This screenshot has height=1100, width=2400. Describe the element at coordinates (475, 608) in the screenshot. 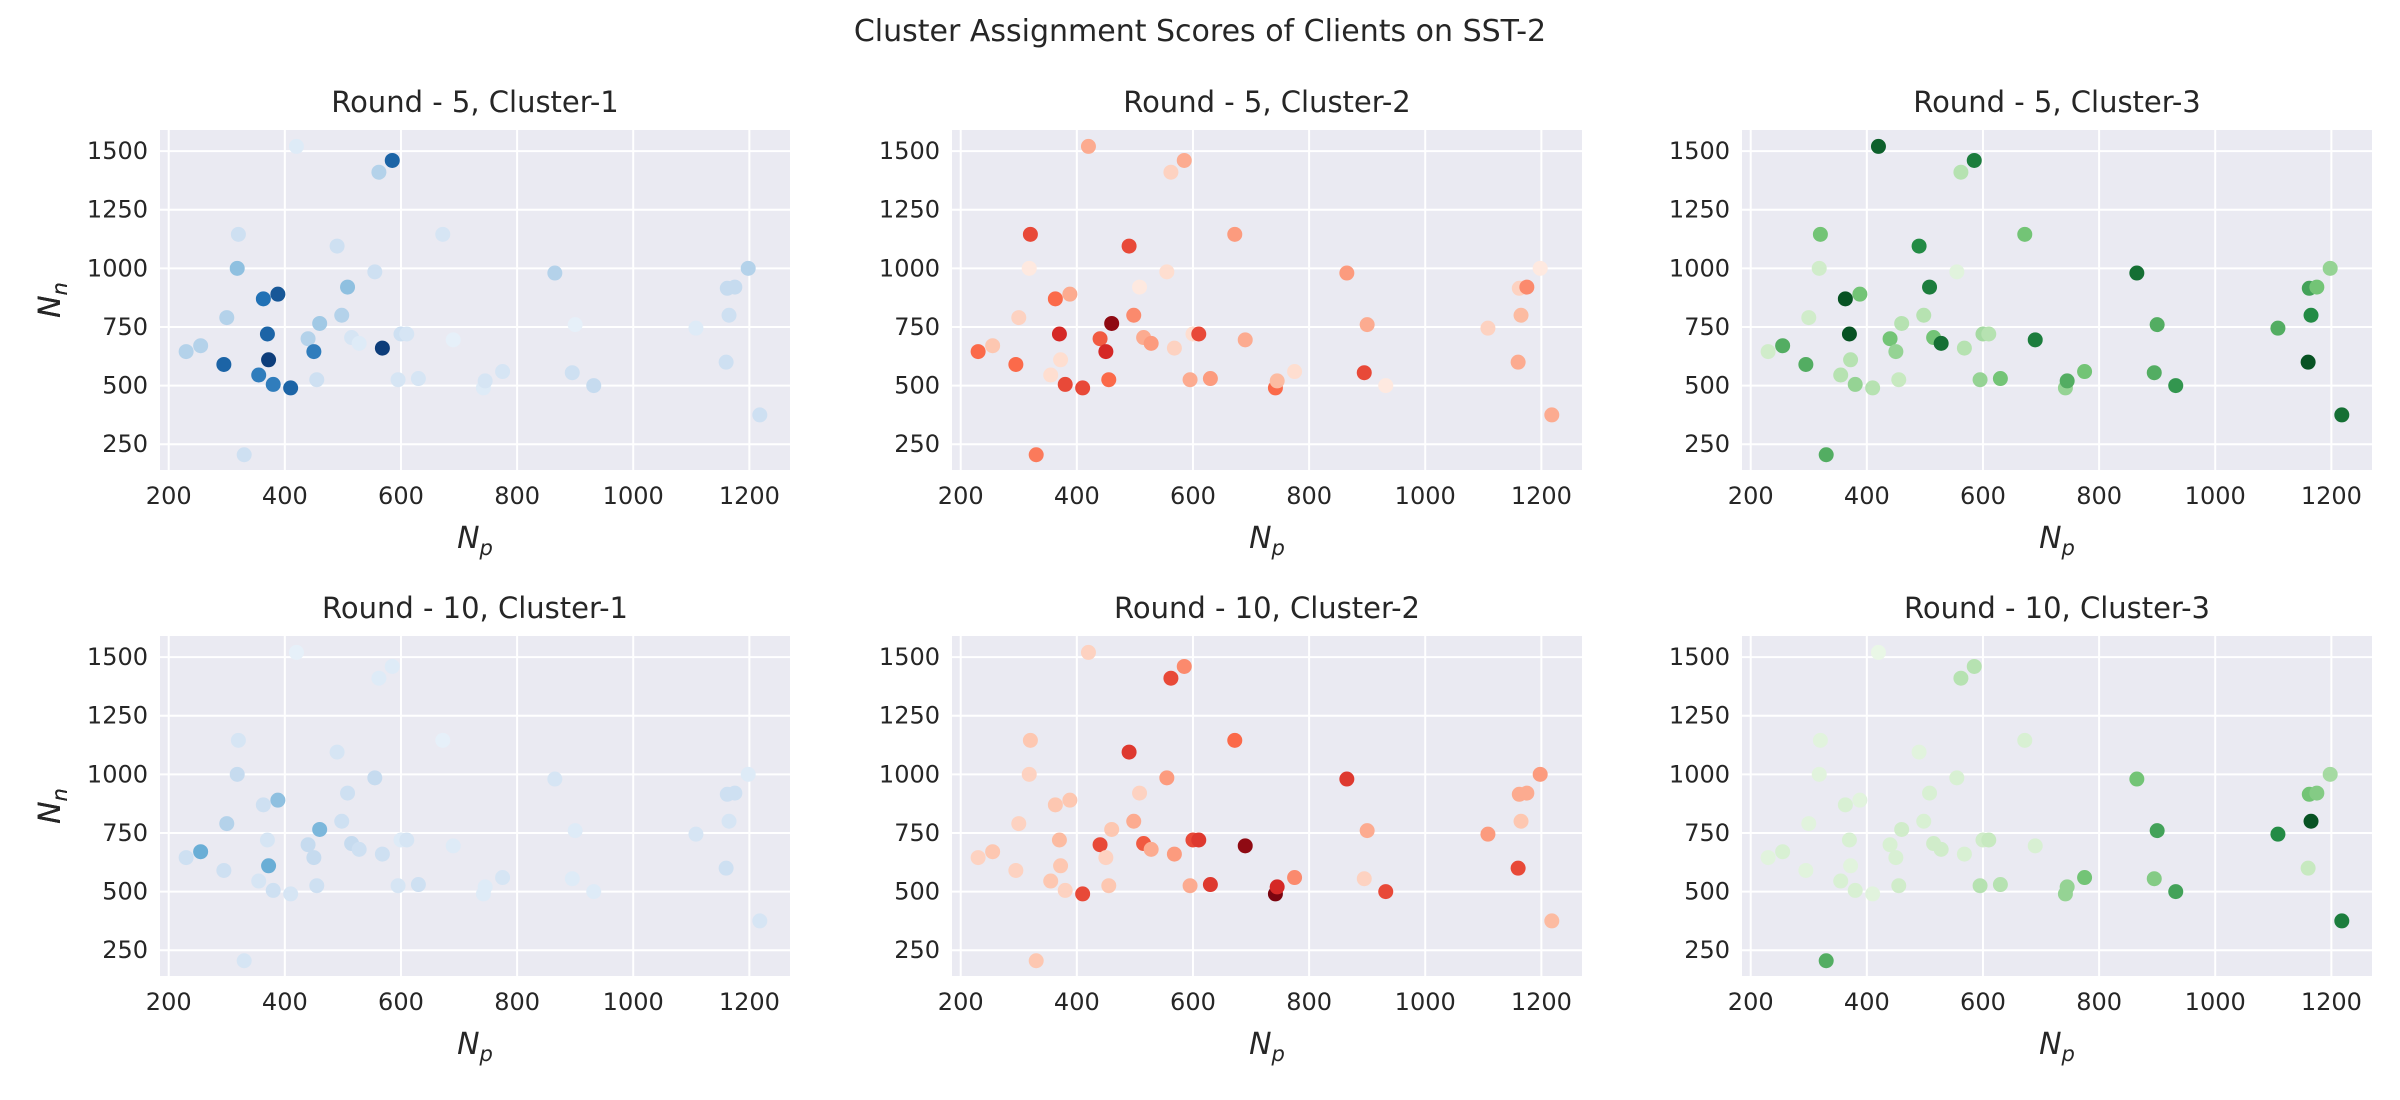

I see `subplot-title: Round - 10, Cluster-1` at that location.